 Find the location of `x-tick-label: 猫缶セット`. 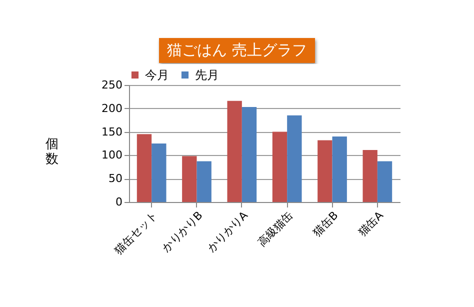

x-tick-label: 猫缶セット is located at coordinates (136, 232).